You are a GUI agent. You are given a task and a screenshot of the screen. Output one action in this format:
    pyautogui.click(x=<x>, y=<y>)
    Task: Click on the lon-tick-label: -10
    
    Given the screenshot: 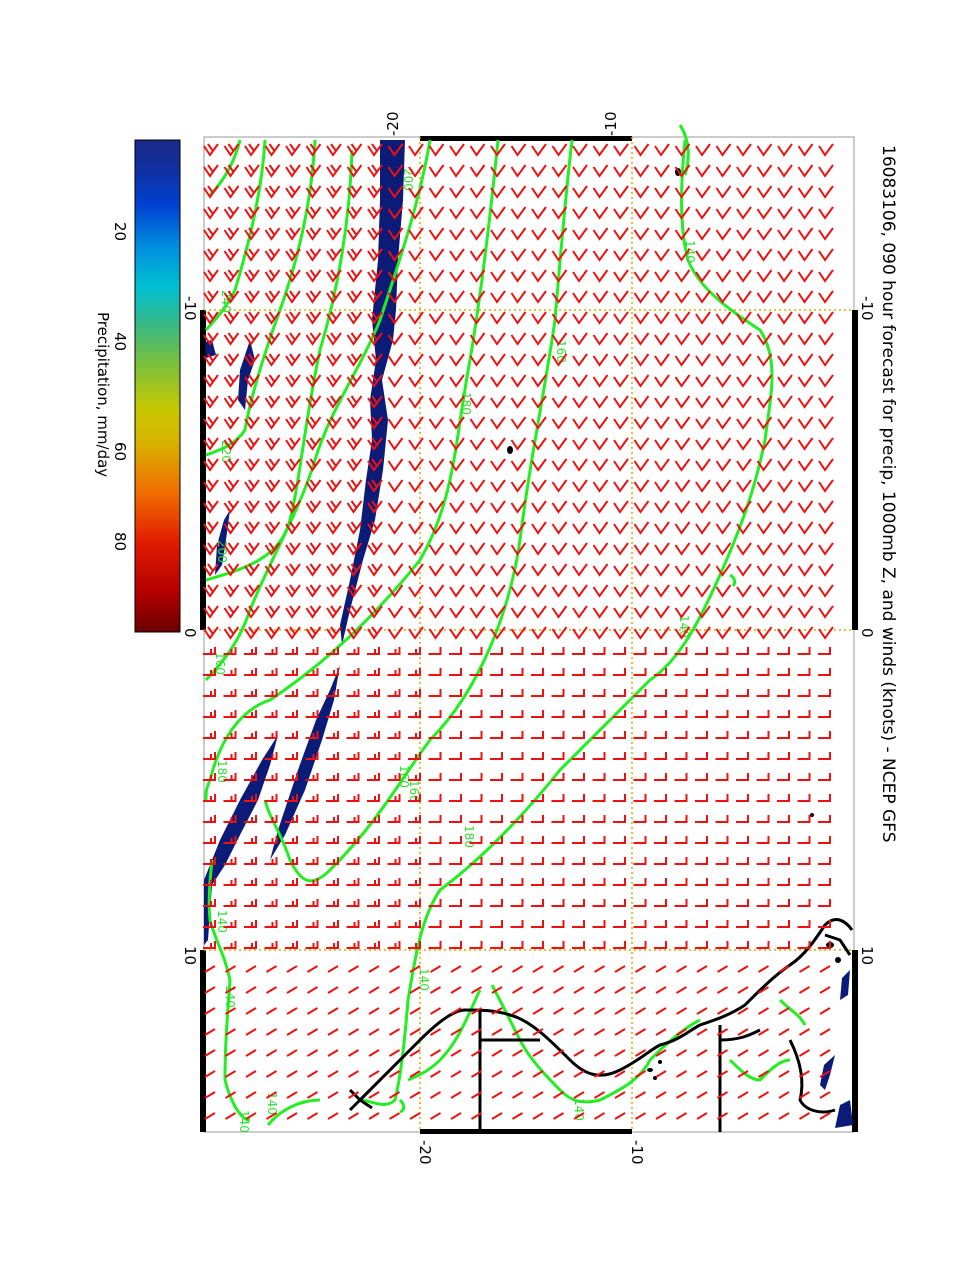 What is the action you would take?
    pyautogui.click(x=190, y=308)
    